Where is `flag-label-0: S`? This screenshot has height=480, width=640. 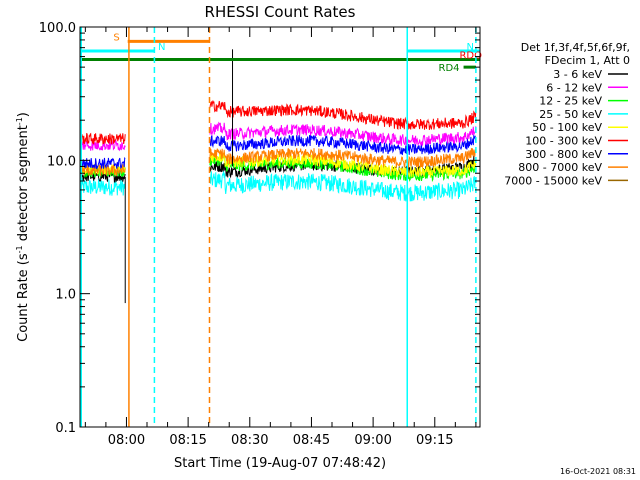
flag-label-0: S is located at coordinates (116, 37).